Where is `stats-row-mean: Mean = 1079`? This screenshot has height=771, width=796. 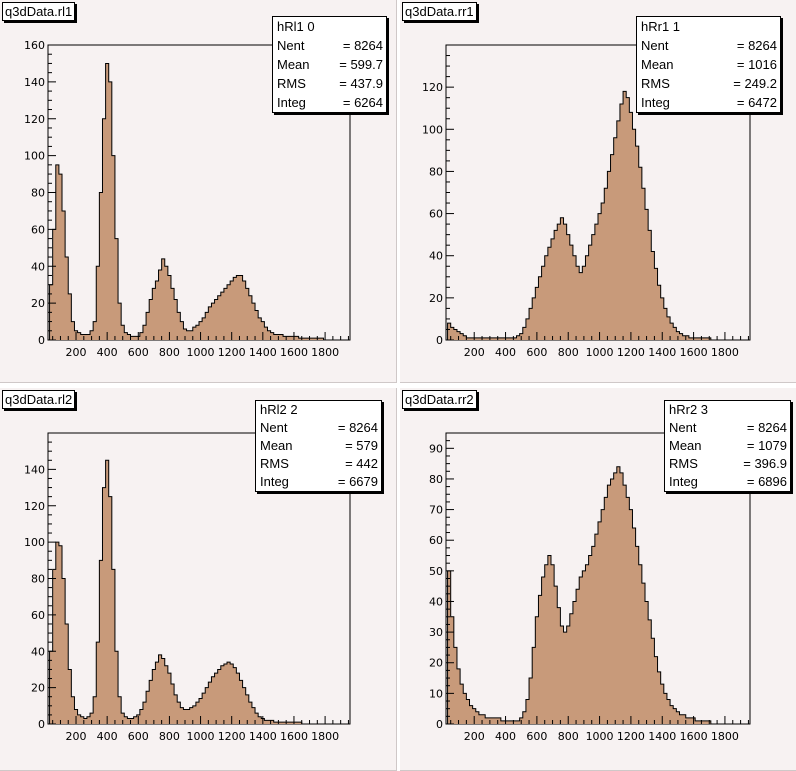
stats-row-mean: Mean = 1079 is located at coordinates (728, 445).